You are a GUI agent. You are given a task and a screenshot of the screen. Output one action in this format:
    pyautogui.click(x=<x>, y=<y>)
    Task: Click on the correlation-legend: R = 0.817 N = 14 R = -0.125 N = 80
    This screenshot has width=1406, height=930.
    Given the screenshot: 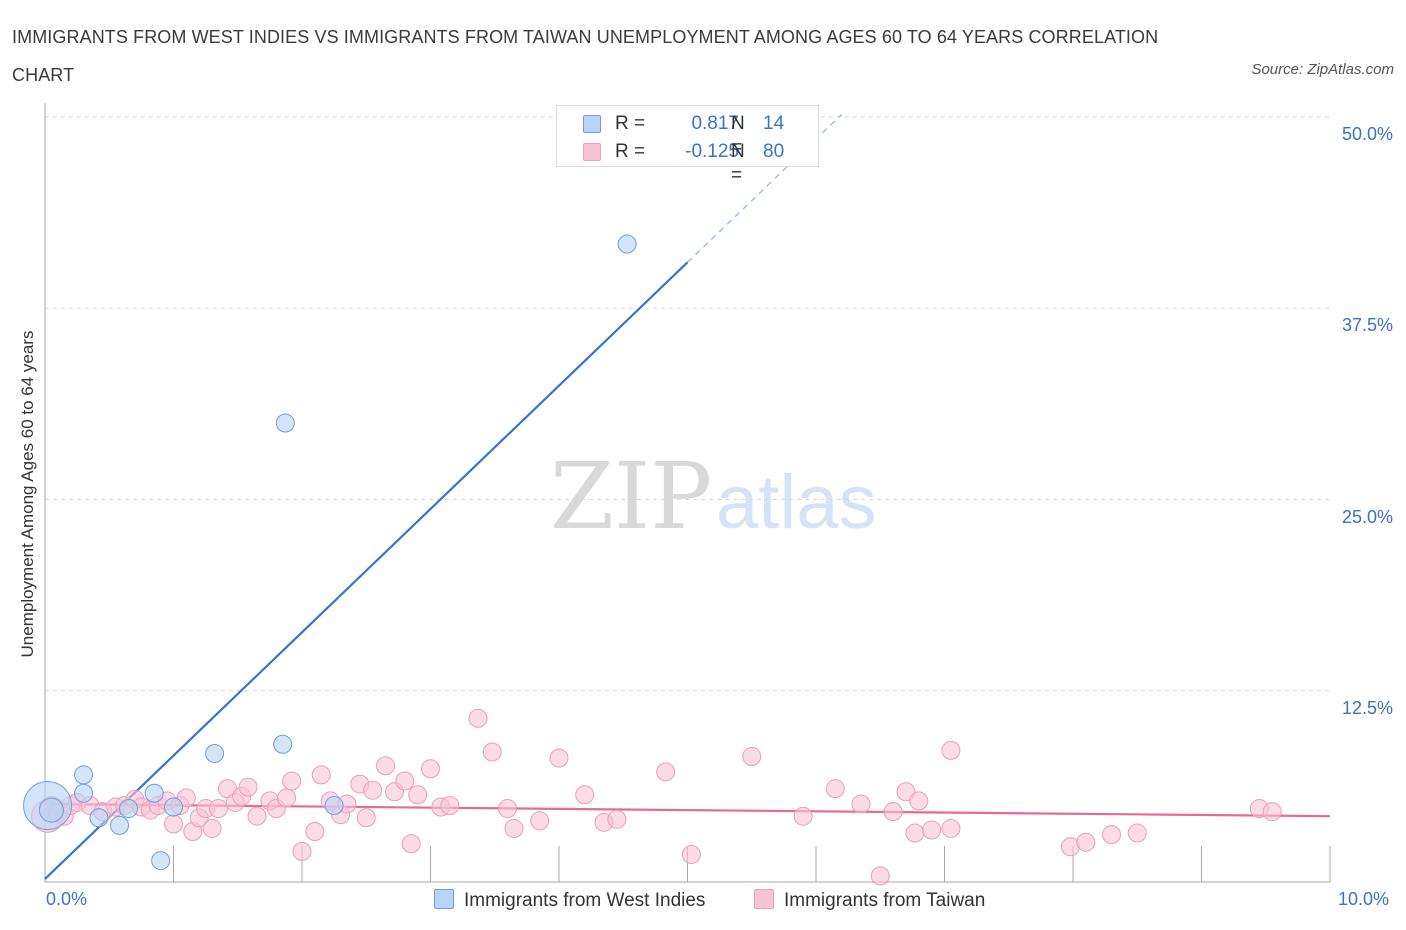 What is the action you would take?
    pyautogui.click(x=687, y=145)
    